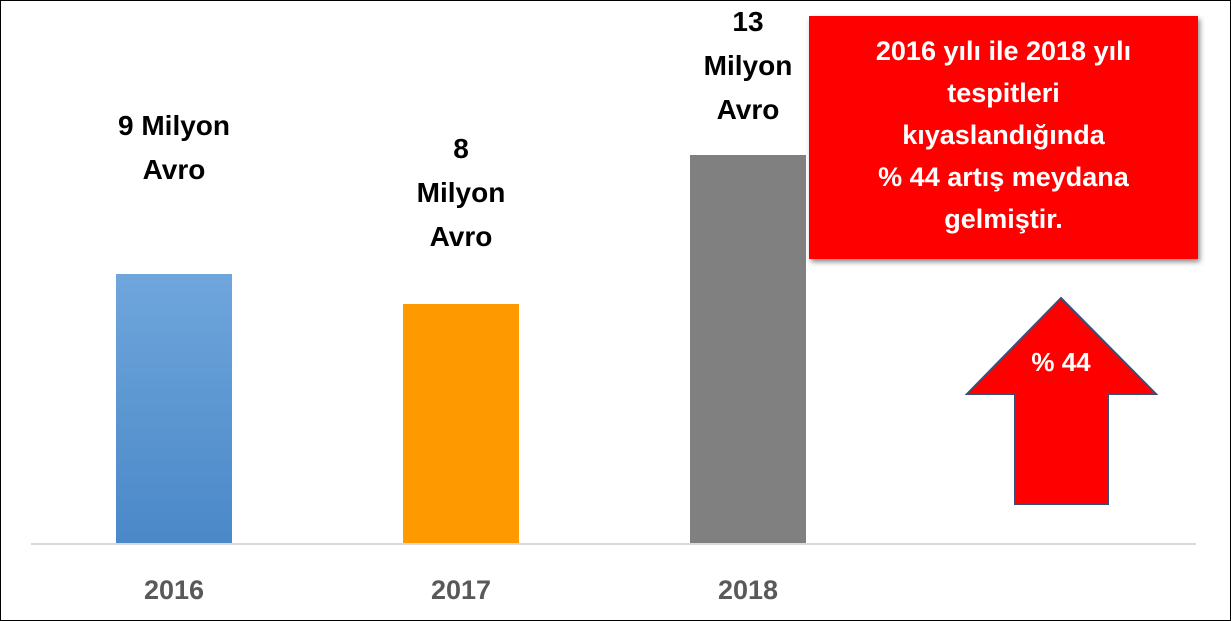 The image size is (1231, 621). I want to click on x-tick-label: 2018, so click(748, 590).